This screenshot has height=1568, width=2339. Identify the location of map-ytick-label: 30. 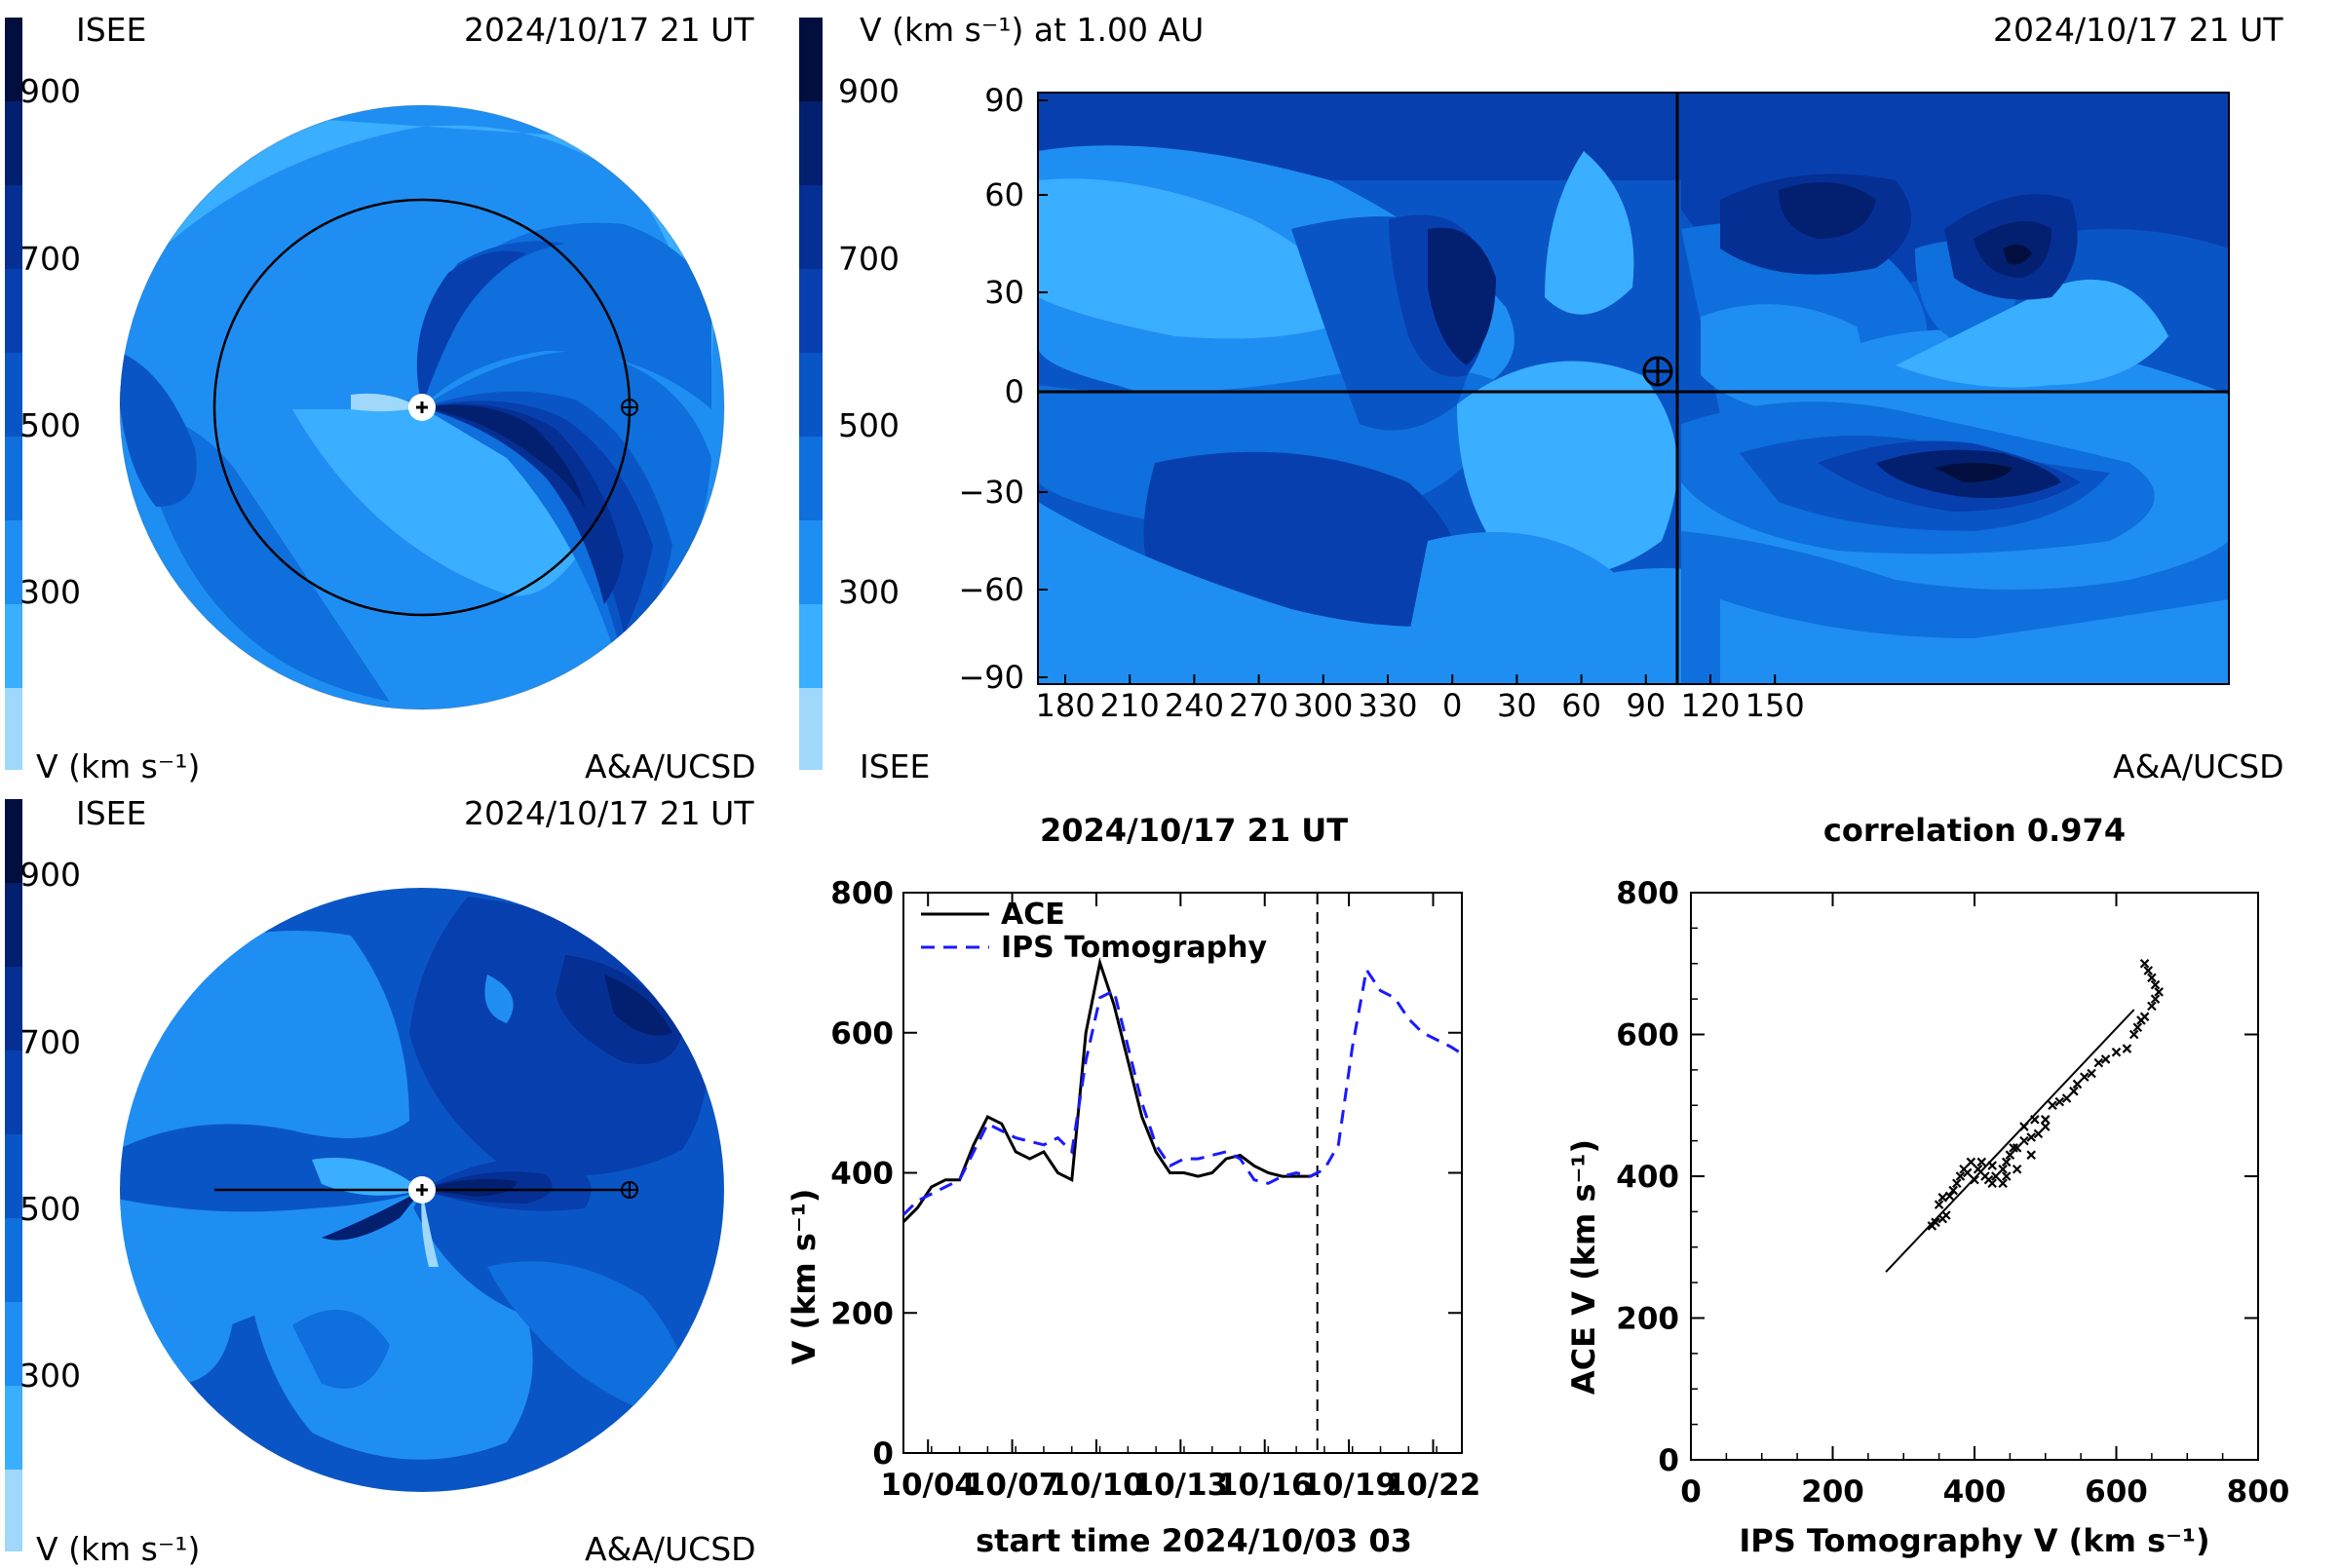
(1004, 292).